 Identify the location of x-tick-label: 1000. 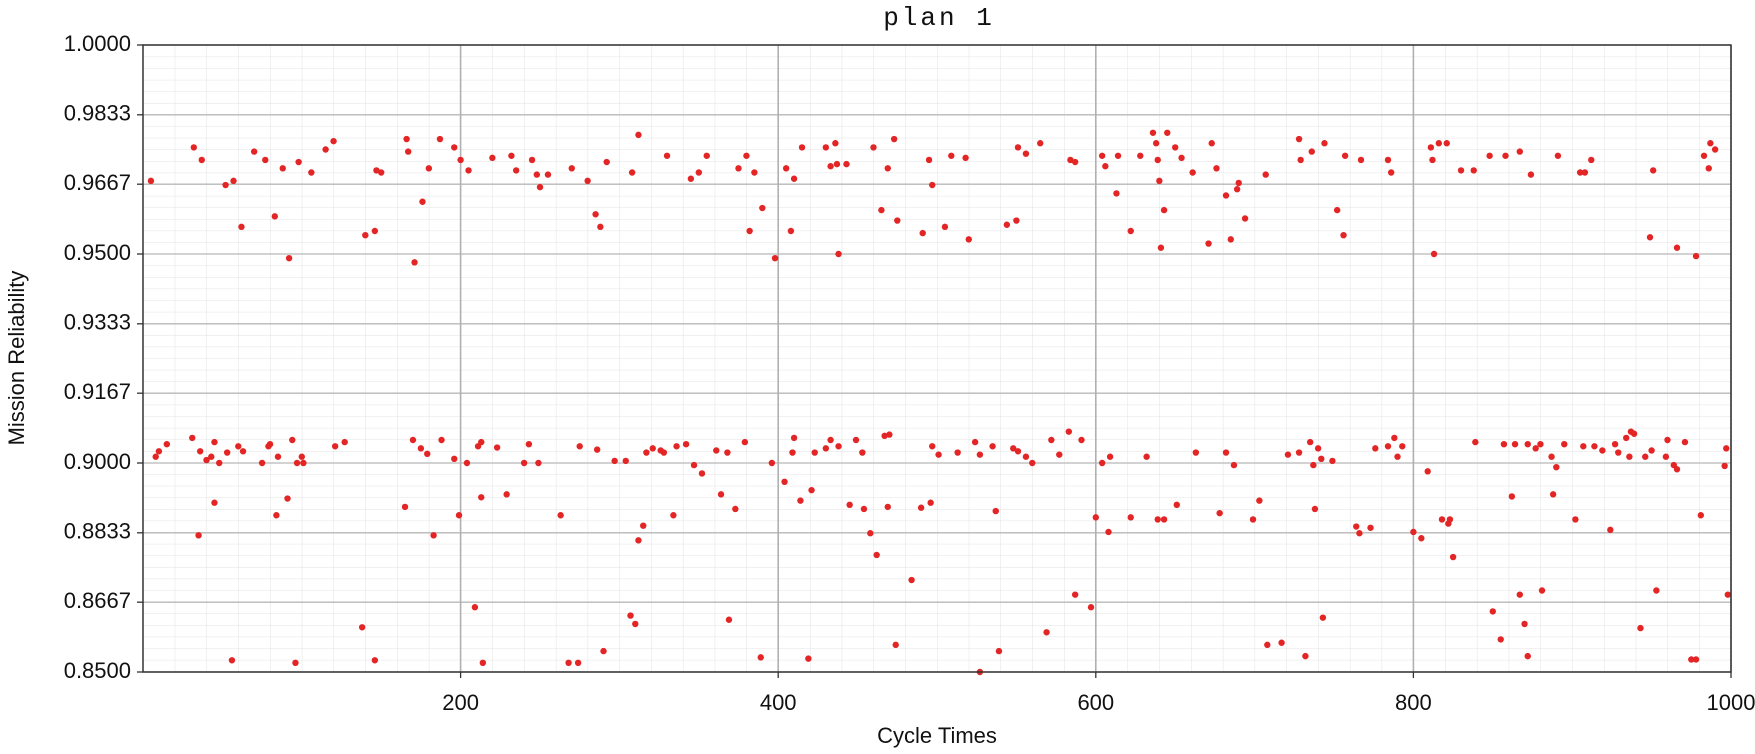
(1731, 702).